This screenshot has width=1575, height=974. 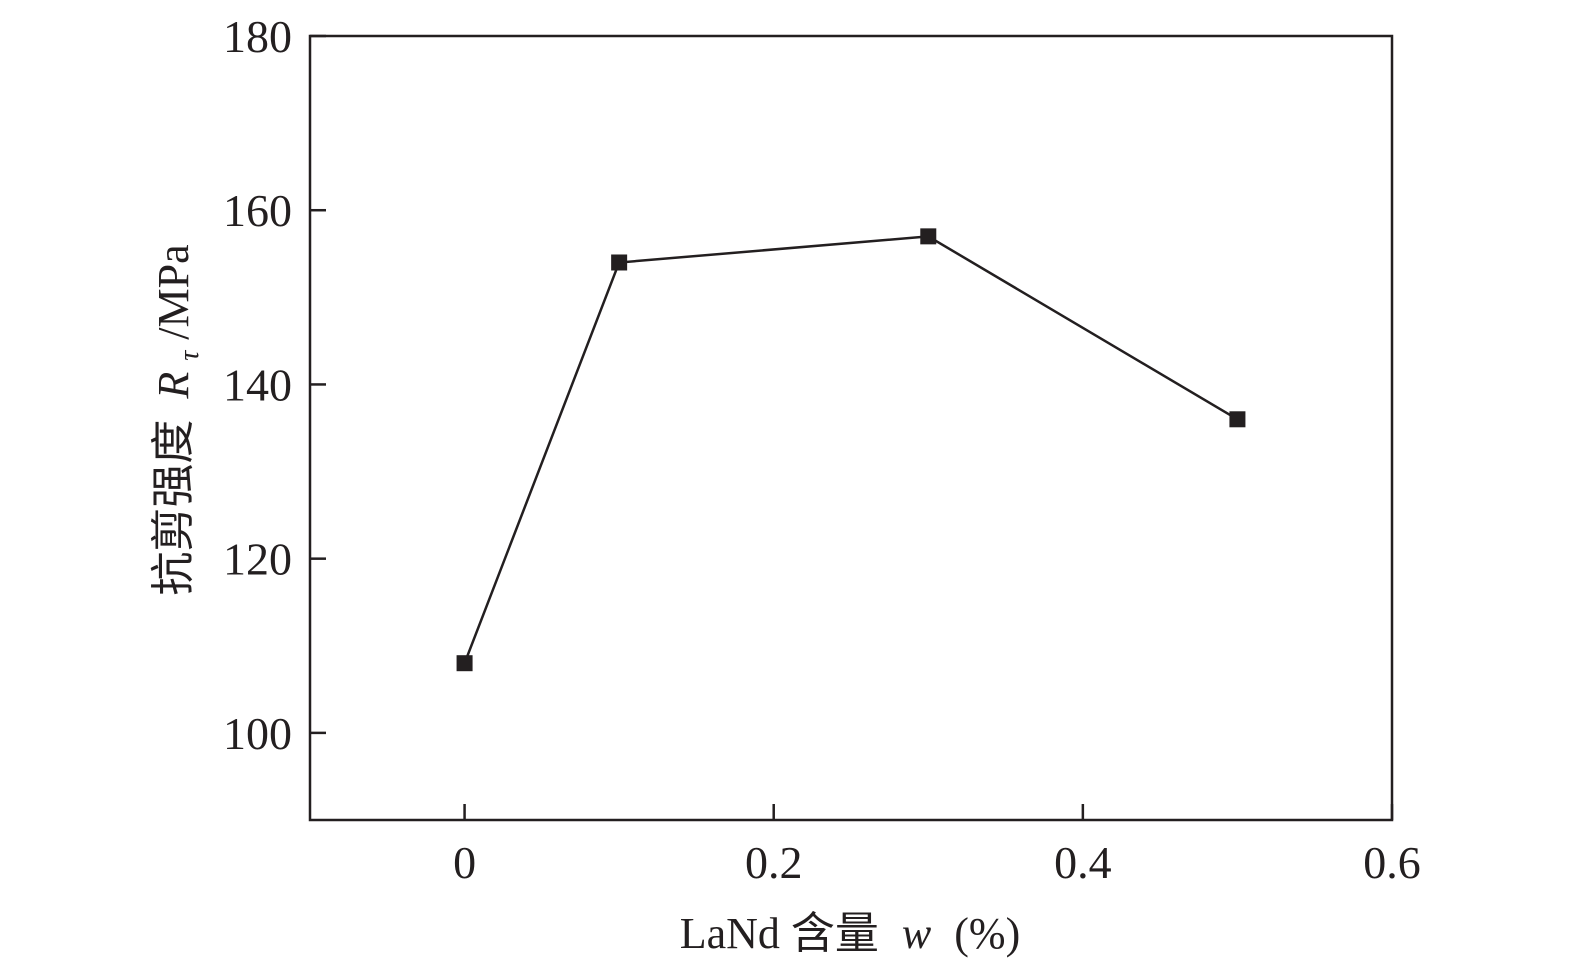 I want to click on x-tick-label: 0.6, so click(x=1392, y=862).